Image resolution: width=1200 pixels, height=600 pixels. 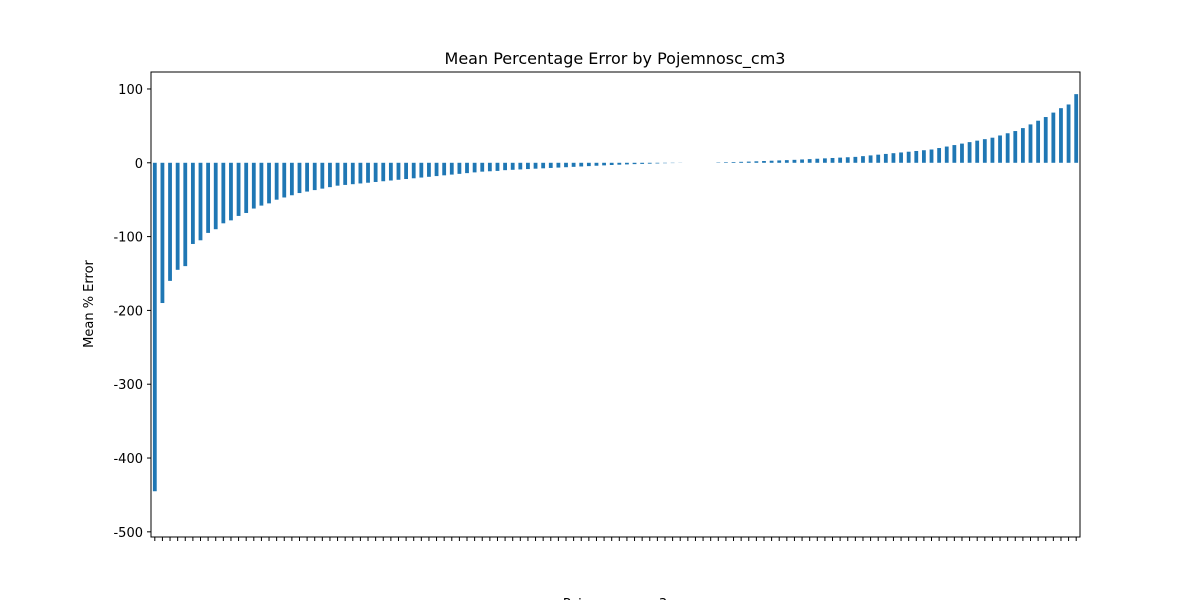 What do you see at coordinates (139, 164) in the screenshot?
I see `y-tick-label: 0` at bounding box center [139, 164].